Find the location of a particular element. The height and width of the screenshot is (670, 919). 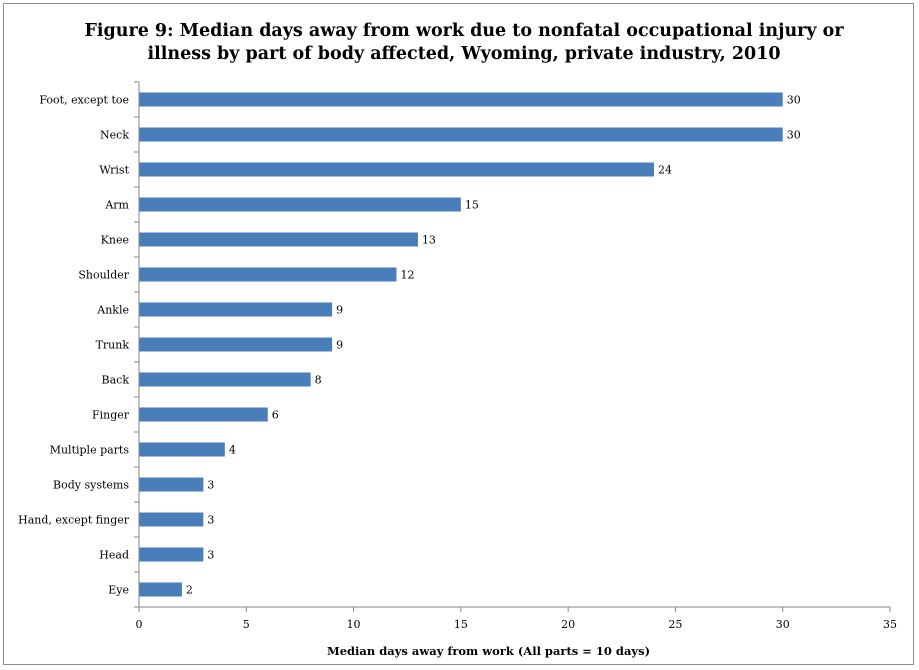

data-label: 24 is located at coordinates (665, 170).